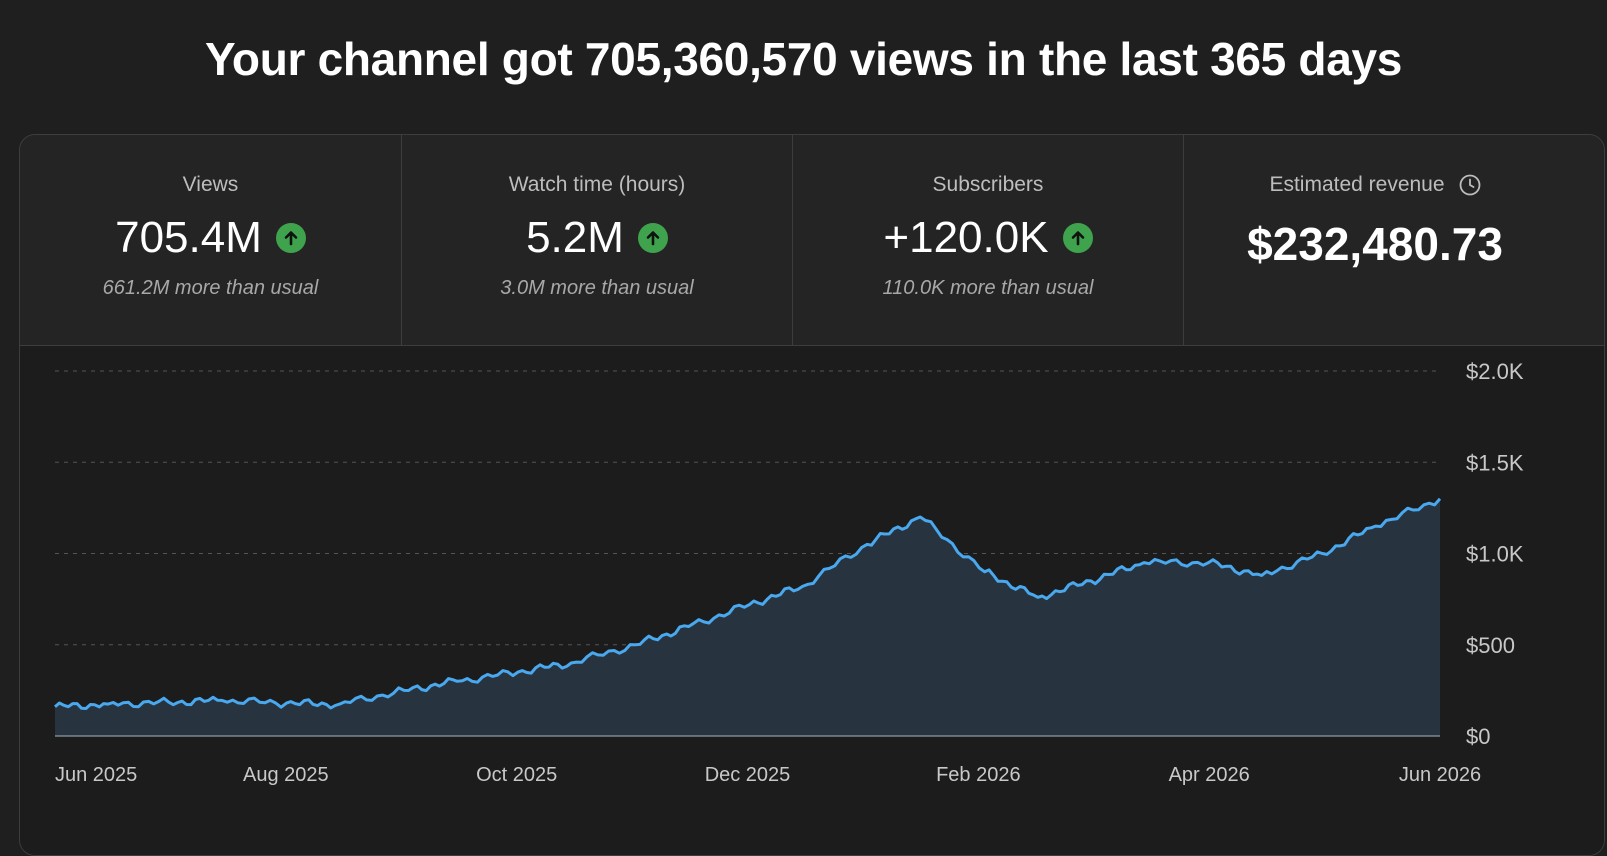 This screenshot has width=1607, height=856. I want to click on y-tick-label: $2.0K, so click(1495, 371).